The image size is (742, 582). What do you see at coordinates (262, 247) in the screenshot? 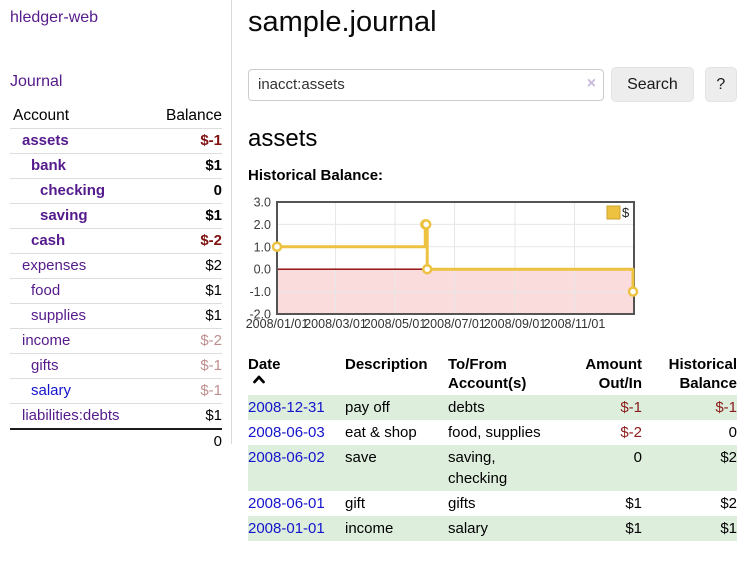
I see `y-tick-label: 1.0` at bounding box center [262, 247].